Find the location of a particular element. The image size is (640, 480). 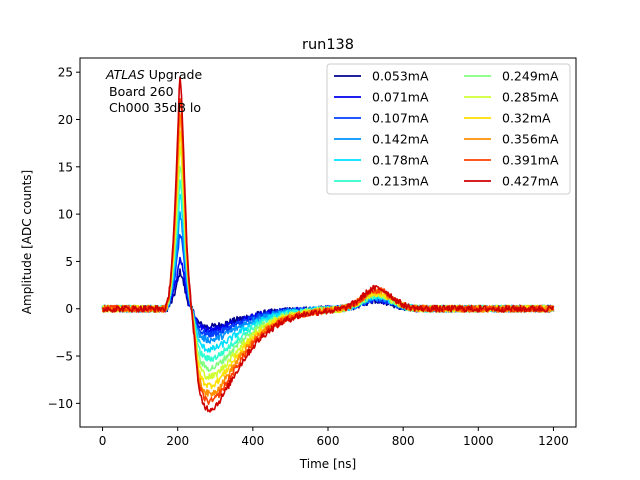

chart-title: run138 is located at coordinates (328, 45).